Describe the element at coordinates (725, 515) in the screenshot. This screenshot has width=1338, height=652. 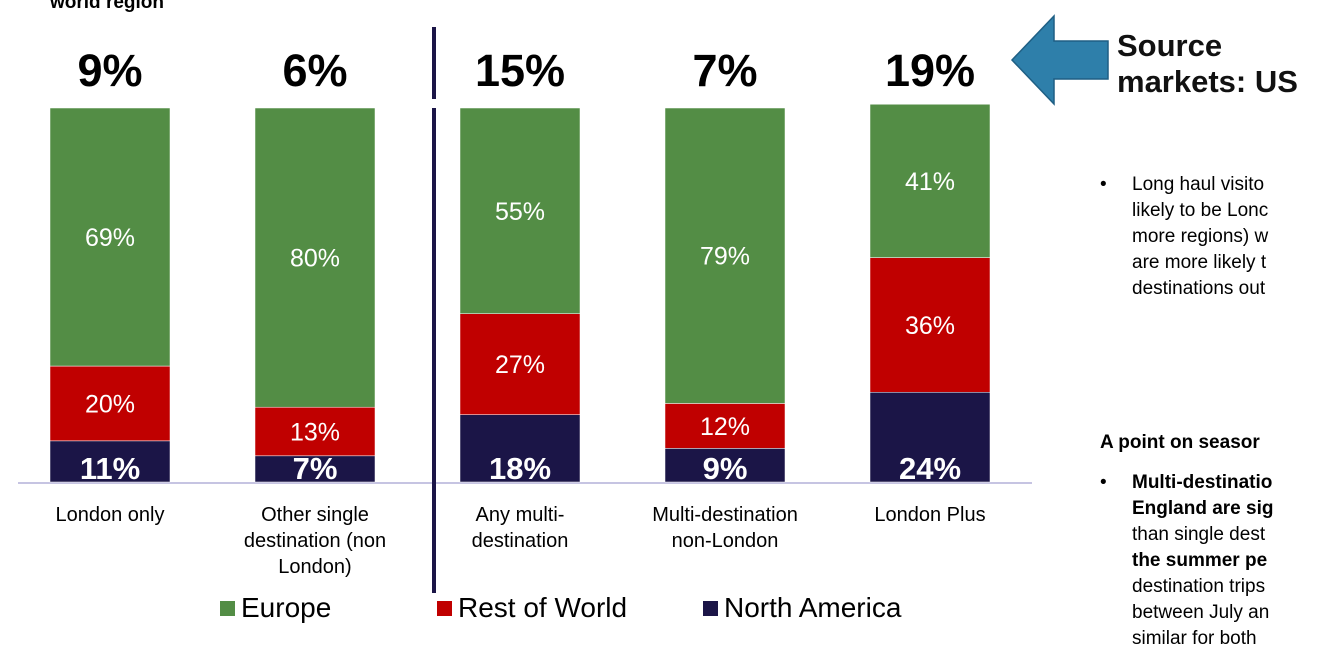
I see `category-label: Multi-destination` at that location.